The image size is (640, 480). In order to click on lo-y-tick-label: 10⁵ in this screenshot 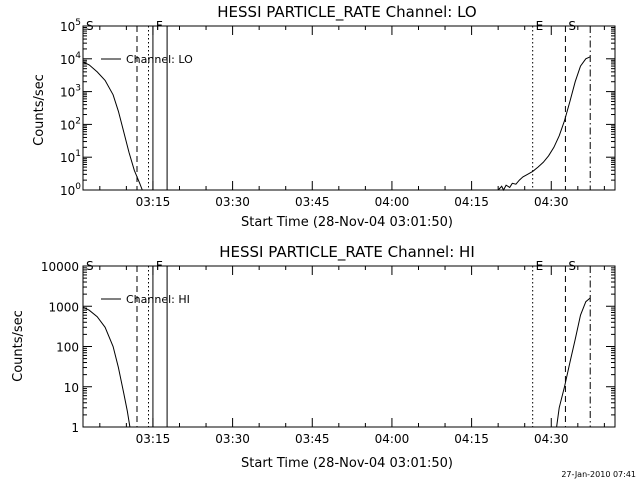, I will do `click(70, 26)`.